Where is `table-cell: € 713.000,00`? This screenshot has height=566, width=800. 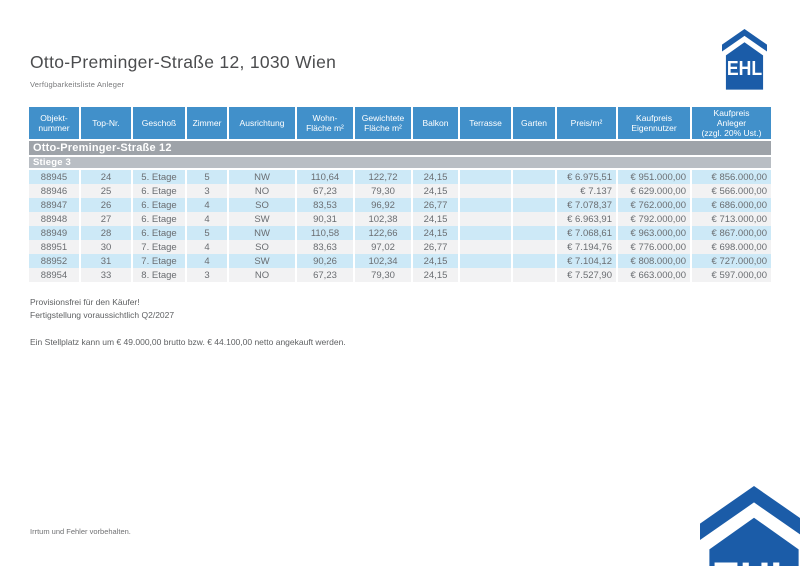
table-cell: € 713.000,00 is located at coordinates (731, 219).